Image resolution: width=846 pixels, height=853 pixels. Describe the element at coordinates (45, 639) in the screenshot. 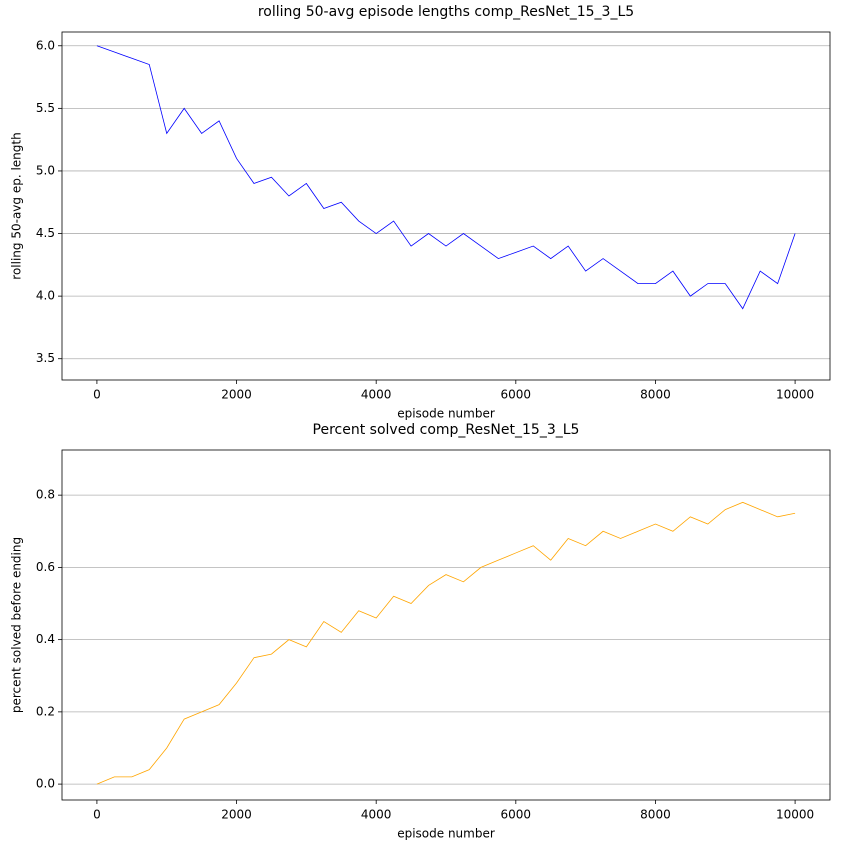

I see `y-tick-label: 0.4` at that location.